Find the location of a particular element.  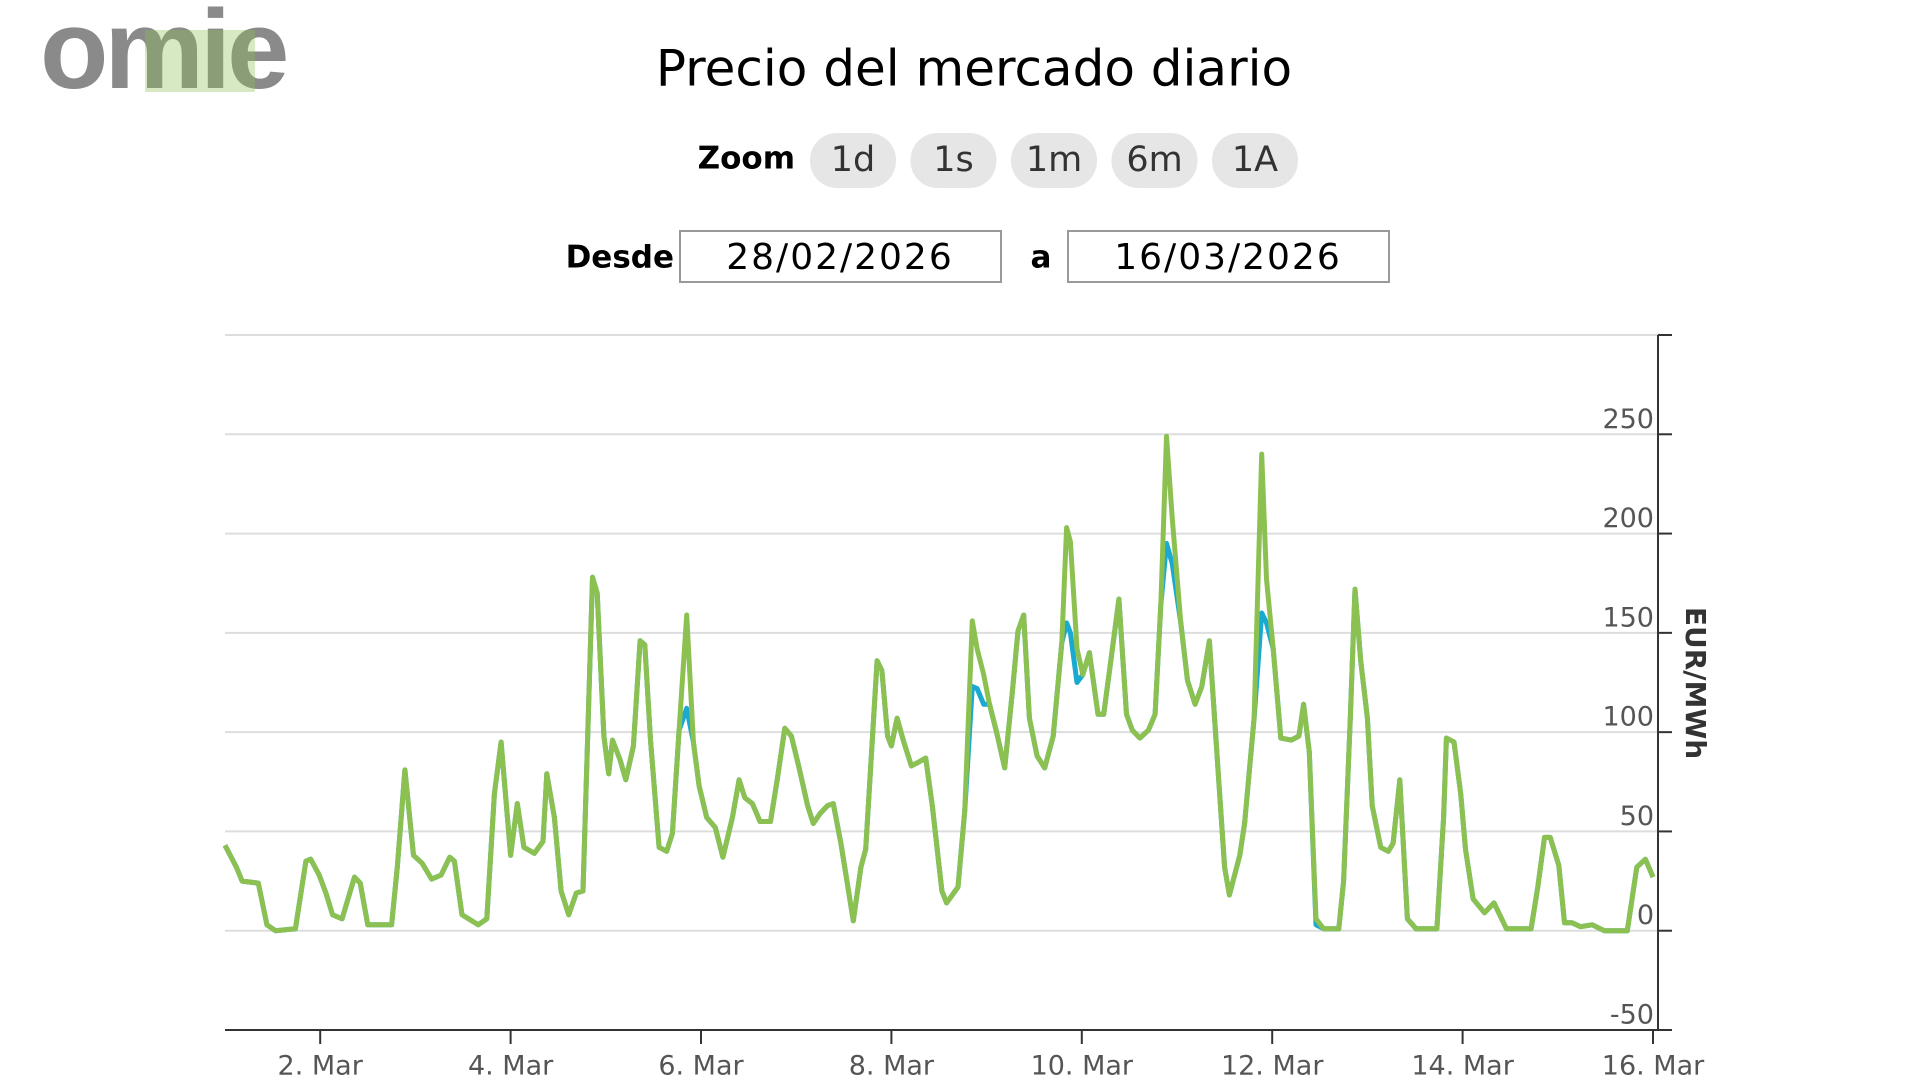

from-date-input is located at coordinates (840, 256).